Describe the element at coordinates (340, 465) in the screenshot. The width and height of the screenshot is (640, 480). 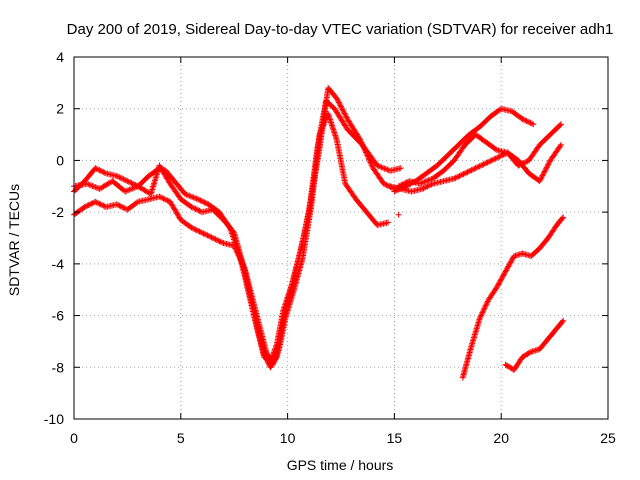
I see `x-axis-label: GPS time / hours` at that location.